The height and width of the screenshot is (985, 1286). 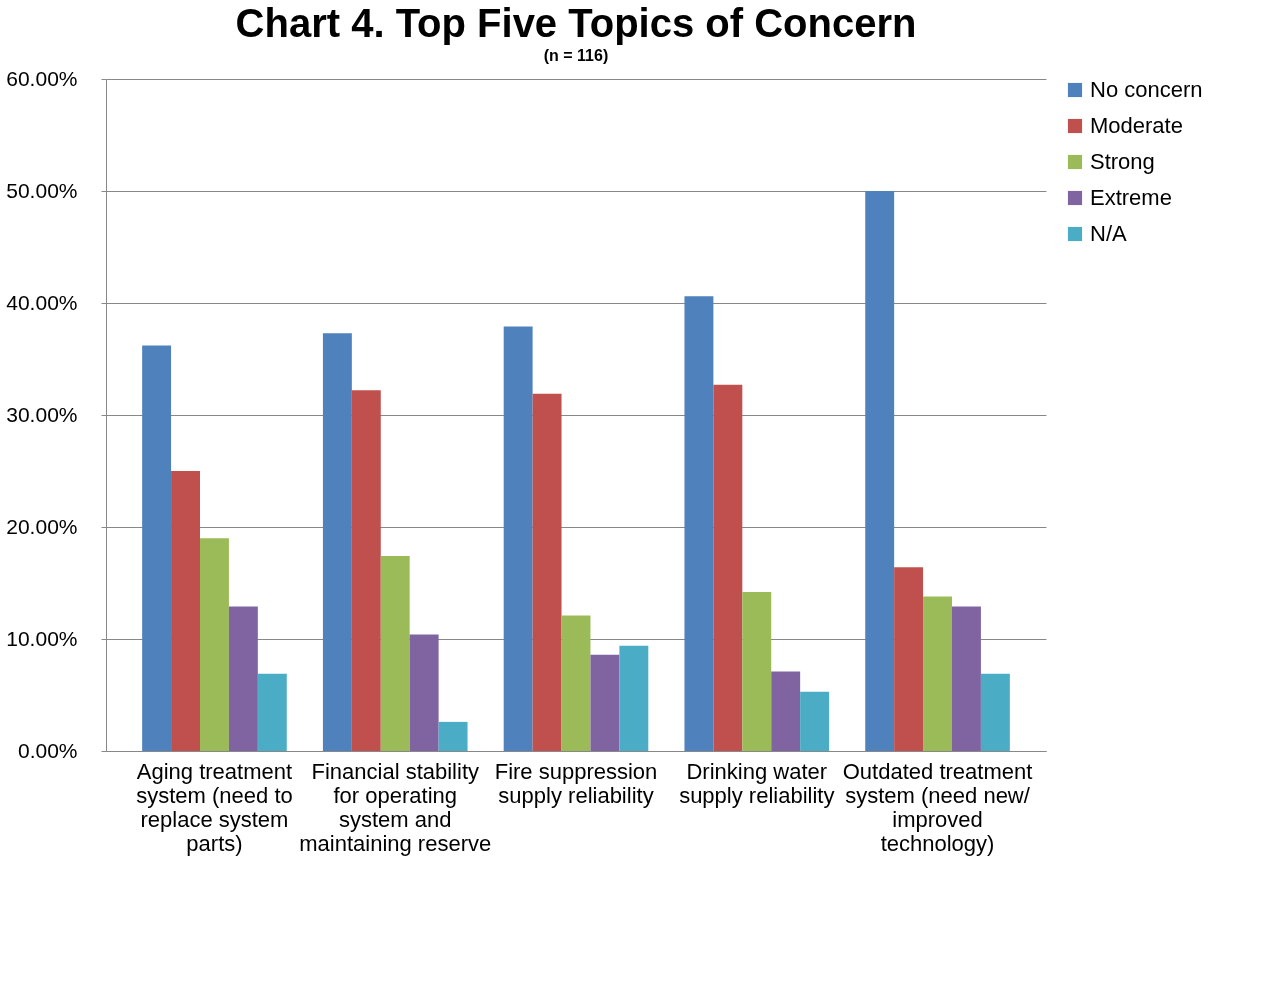 I want to click on legend-label: Extreme, so click(x=1131, y=197).